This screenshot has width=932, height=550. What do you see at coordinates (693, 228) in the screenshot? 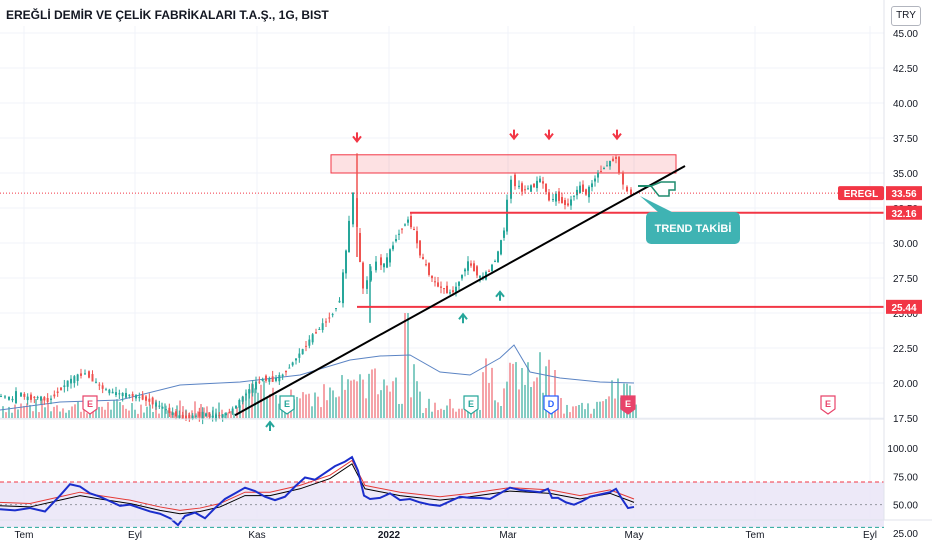
I see `callout-text: TREND TAKİBİ` at bounding box center [693, 228].